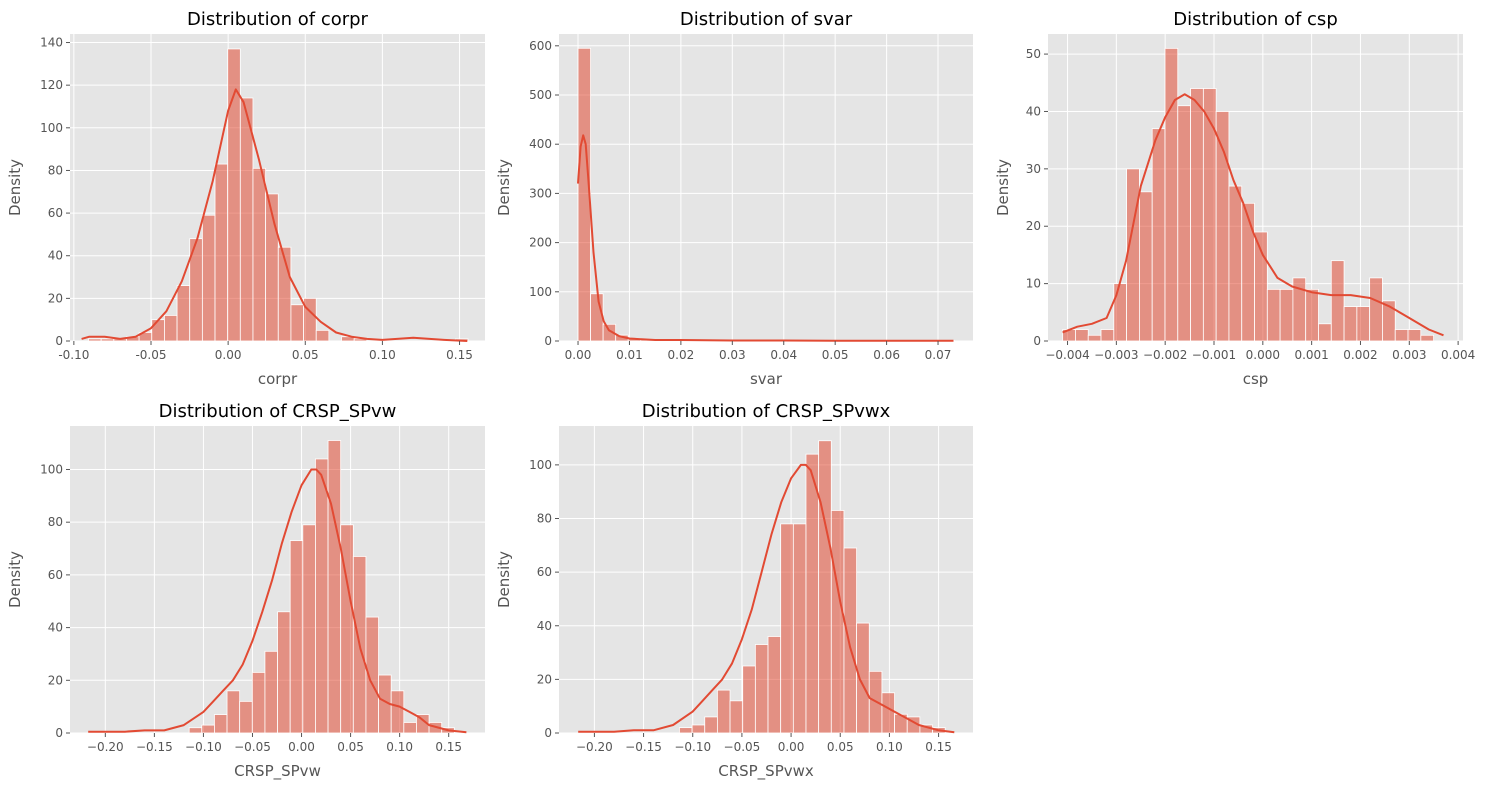 The height and width of the screenshot is (790, 1489). Describe the element at coordinates (1458, 355) in the screenshot. I see `x-tick-label: 0.004` at that location.